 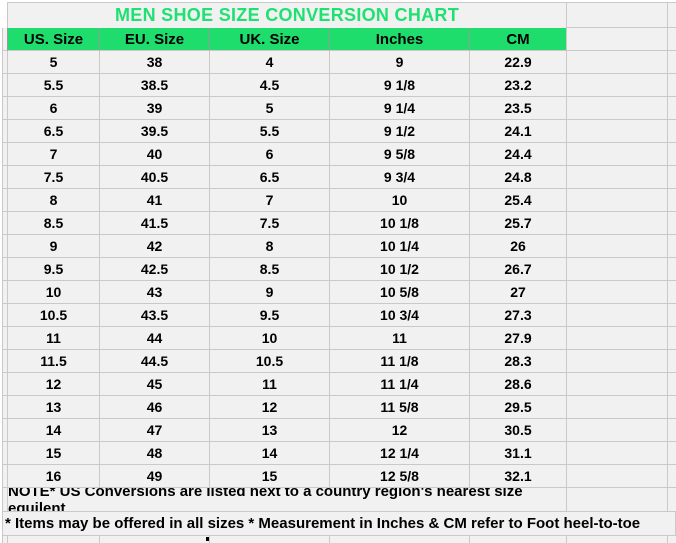 What do you see at coordinates (270, 62) in the screenshot?
I see `cell-uk-size: 4` at bounding box center [270, 62].